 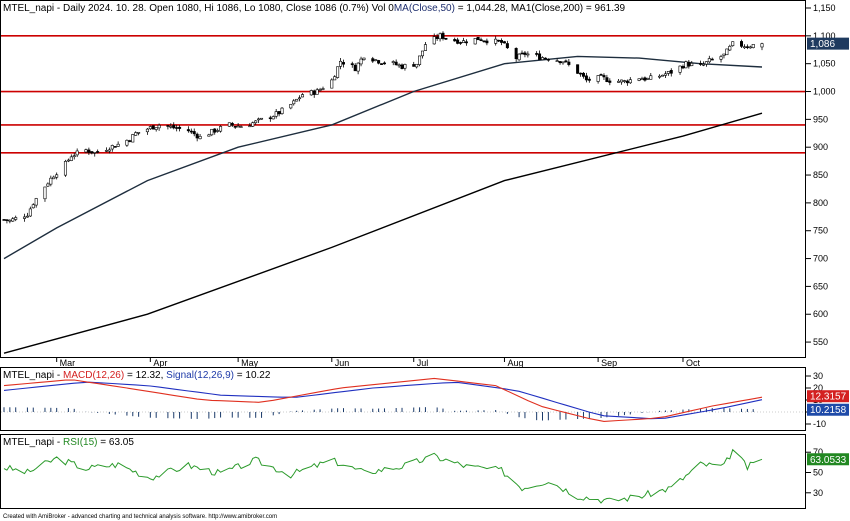 What do you see at coordinates (515, 363) in the screenshot?
I see `month-label: Aug` at bounding box center [515, 363].